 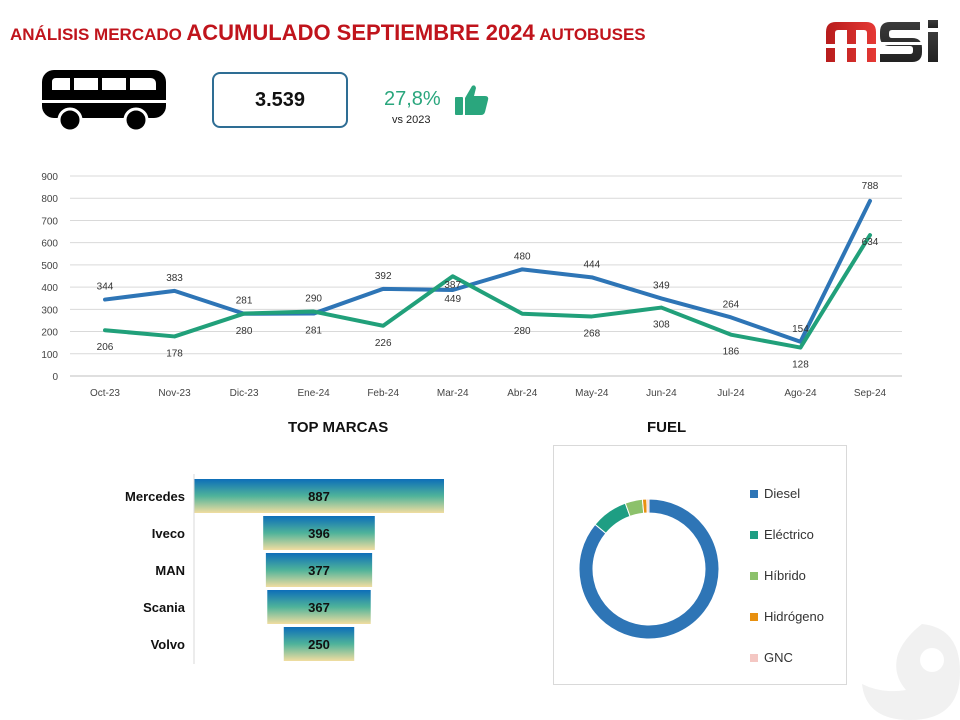 I want to click on y-tick-label: 600, so click(x=49, y=244).